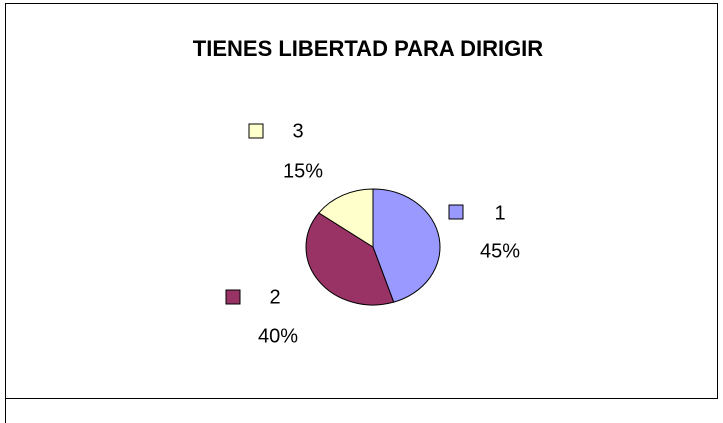 This screenshot has height=423, width=723. Describe the element at coordinates (368, 48) in the screenshot. I see `chart-title: TIENES LIBERTAD PARA DIRIGIR` at that location.